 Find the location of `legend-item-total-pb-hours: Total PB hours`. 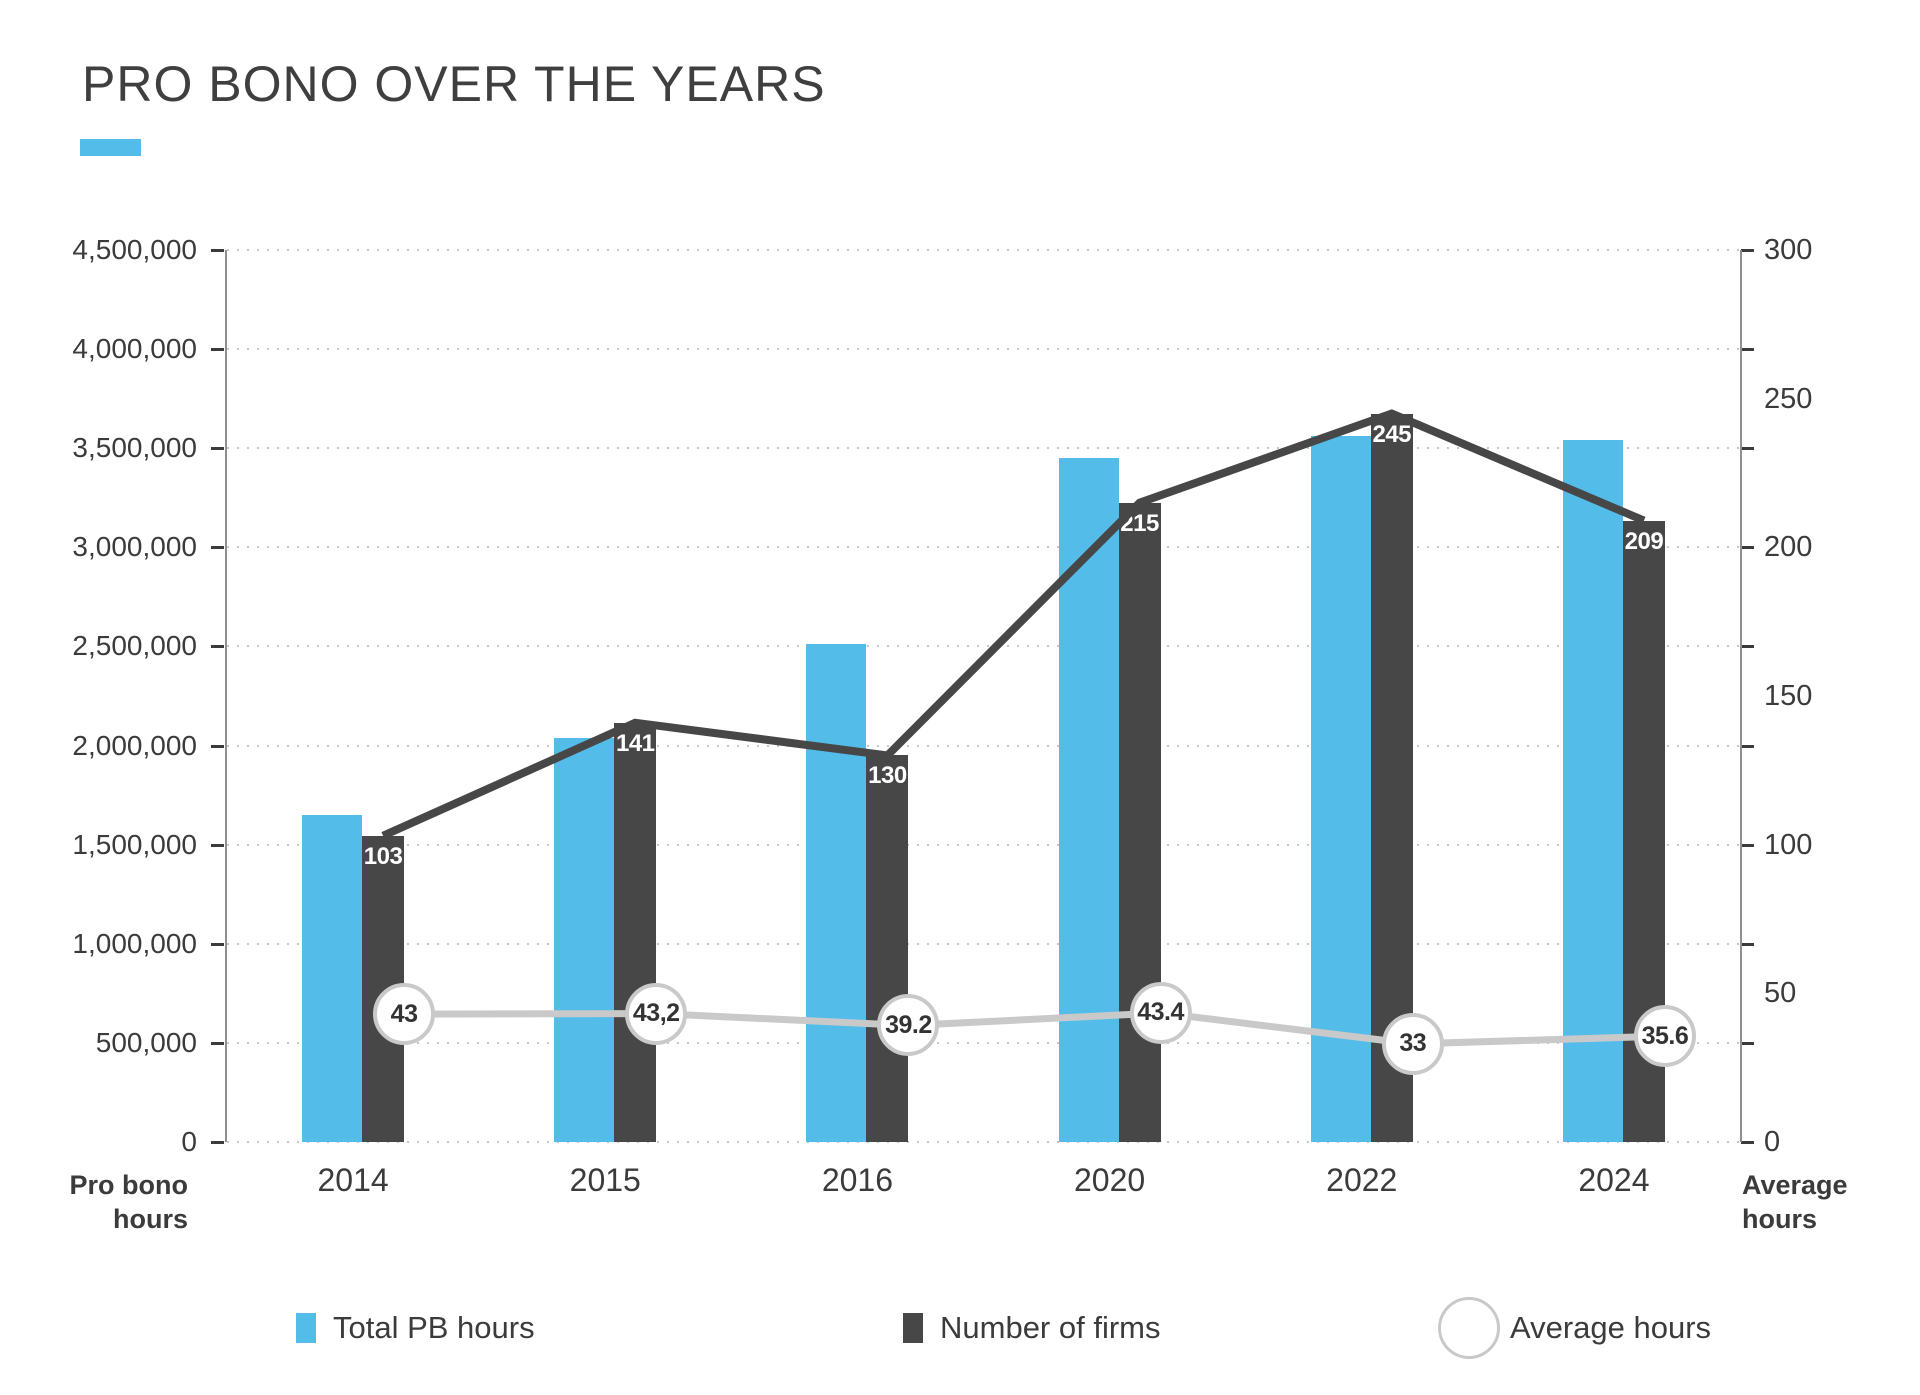

legend-item-total-pb-hours: Total PB hours is located at coordinates (415, 1328).